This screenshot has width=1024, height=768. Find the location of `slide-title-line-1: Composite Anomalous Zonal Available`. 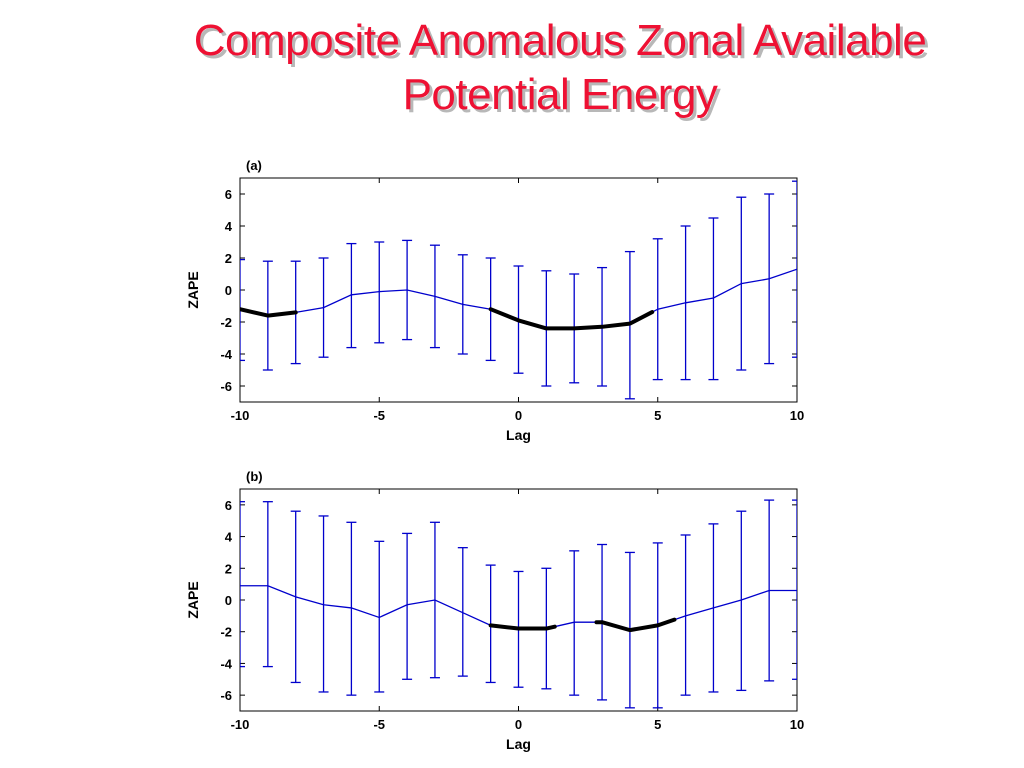

slide-title-line-1: Composite Anomalous Zonal Available is located at coordinates (560, 40).